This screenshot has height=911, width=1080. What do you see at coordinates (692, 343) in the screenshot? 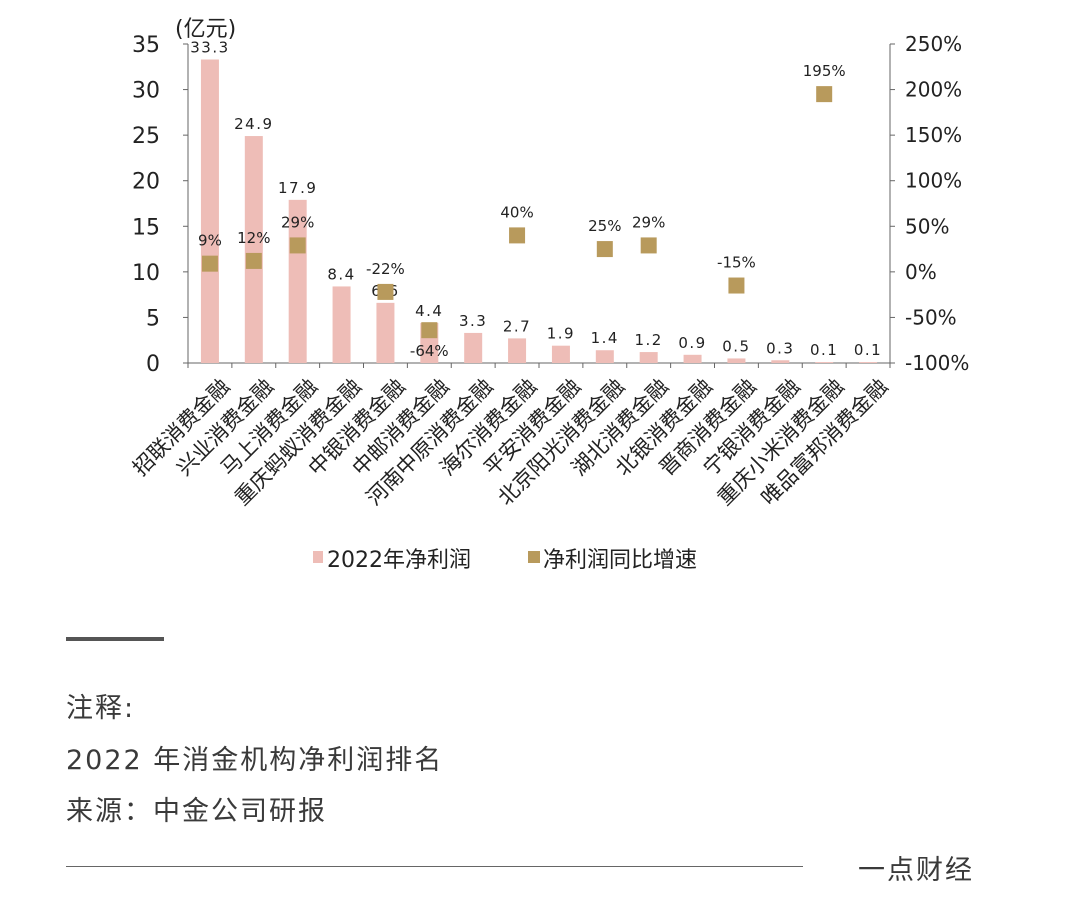
I see `bar-value-label: 0.9` at bounding box center [692, 343].